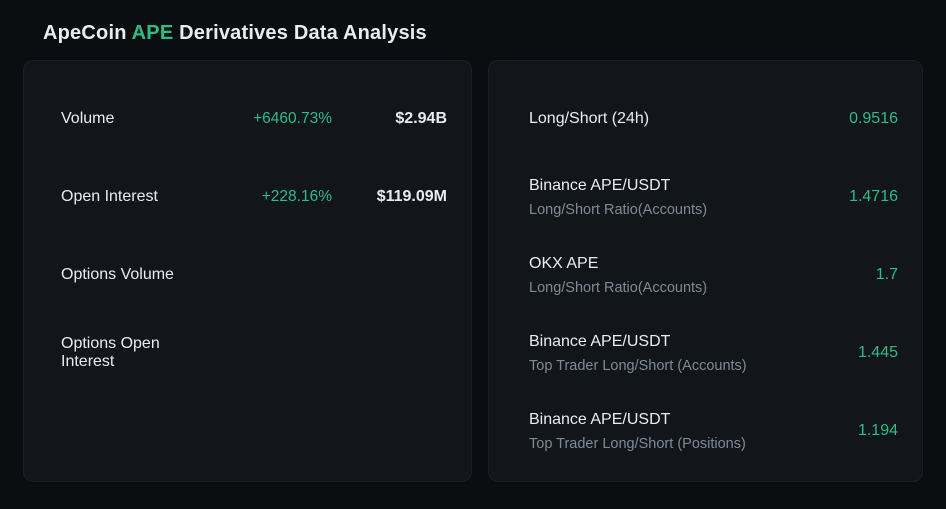 This screenshot has width=946, height=509. I want to click on stat-value: $2.94B, so click(421, 118).